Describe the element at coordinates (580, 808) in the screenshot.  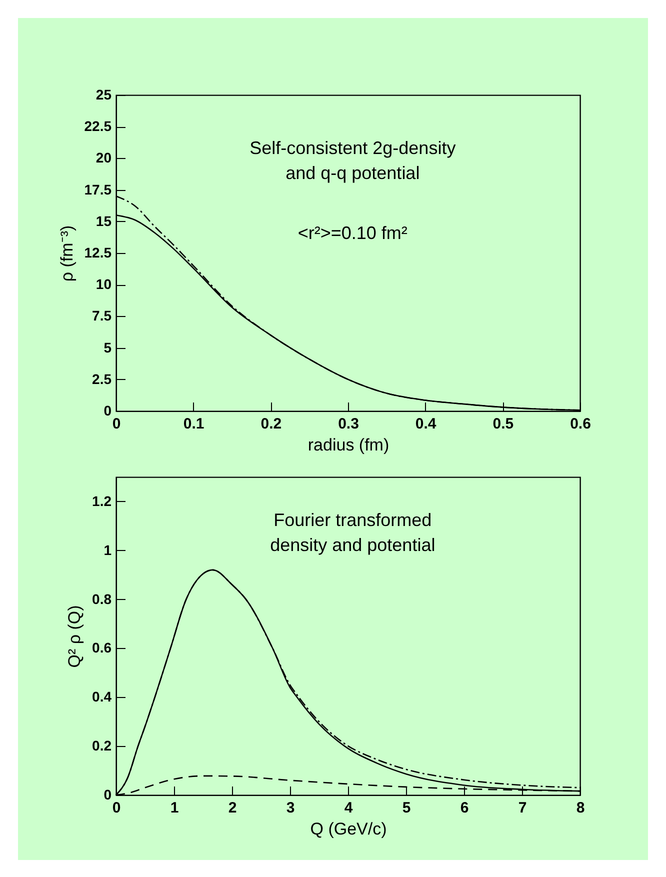
I see `x-tick-label: 8` at that location.